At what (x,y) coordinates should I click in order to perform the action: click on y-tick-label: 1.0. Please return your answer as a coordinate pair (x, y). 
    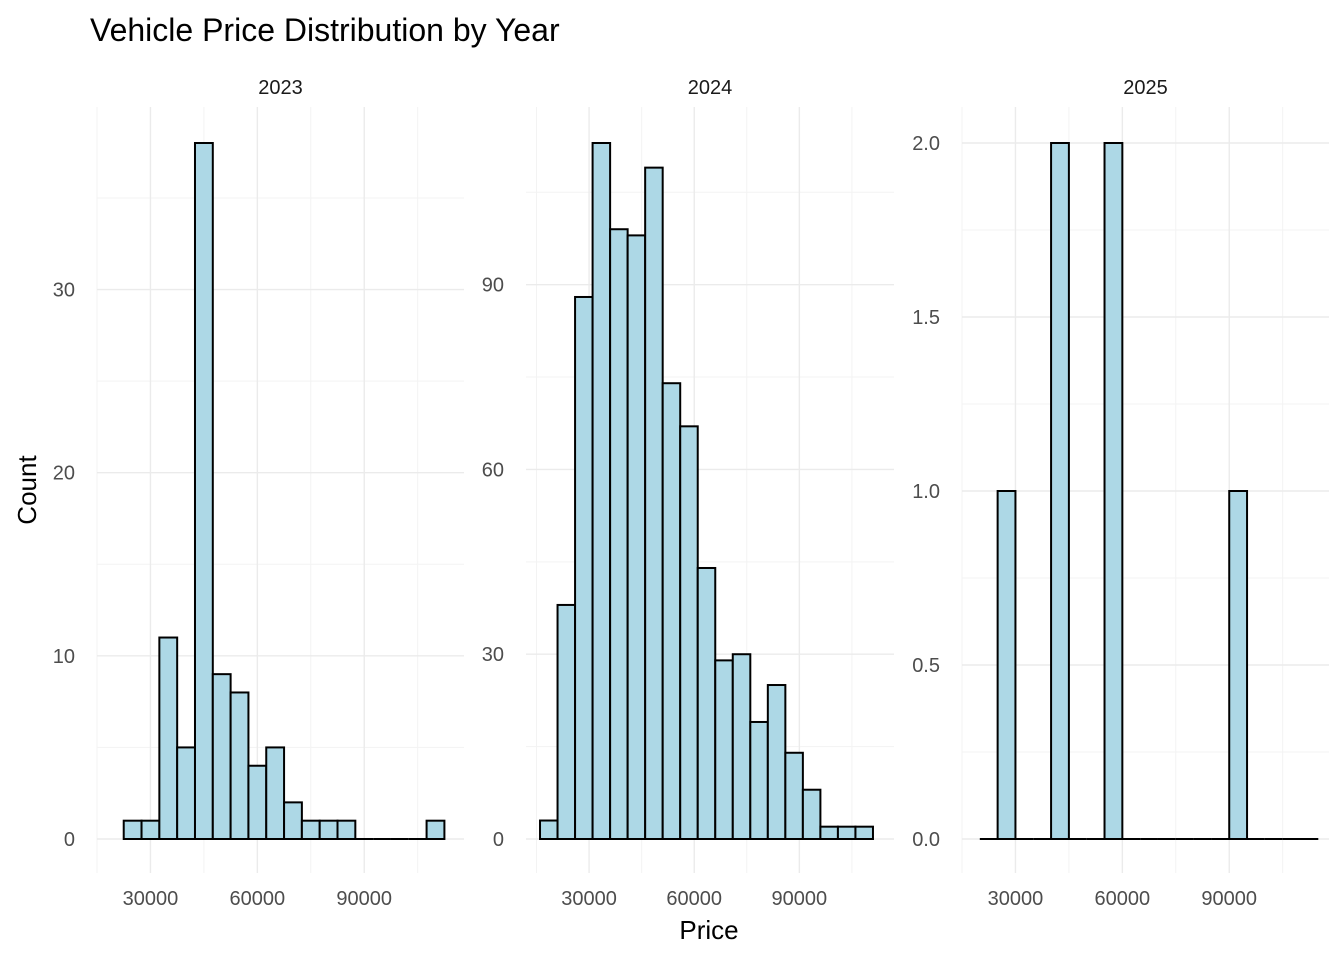
    Looking at the image, I should click on (926, 492).